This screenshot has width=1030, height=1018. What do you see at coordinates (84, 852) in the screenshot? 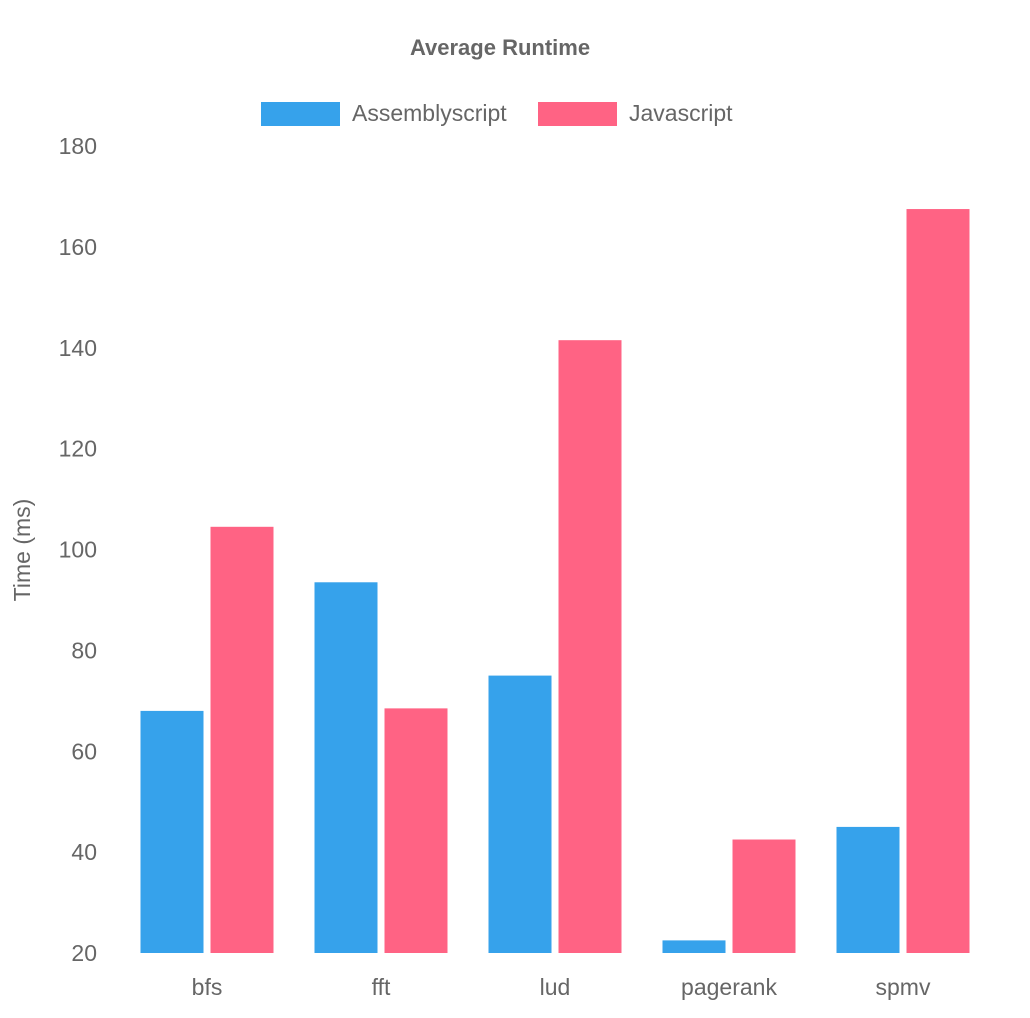
I see `y-tick-label: 40` at bounding box center [84, 852].